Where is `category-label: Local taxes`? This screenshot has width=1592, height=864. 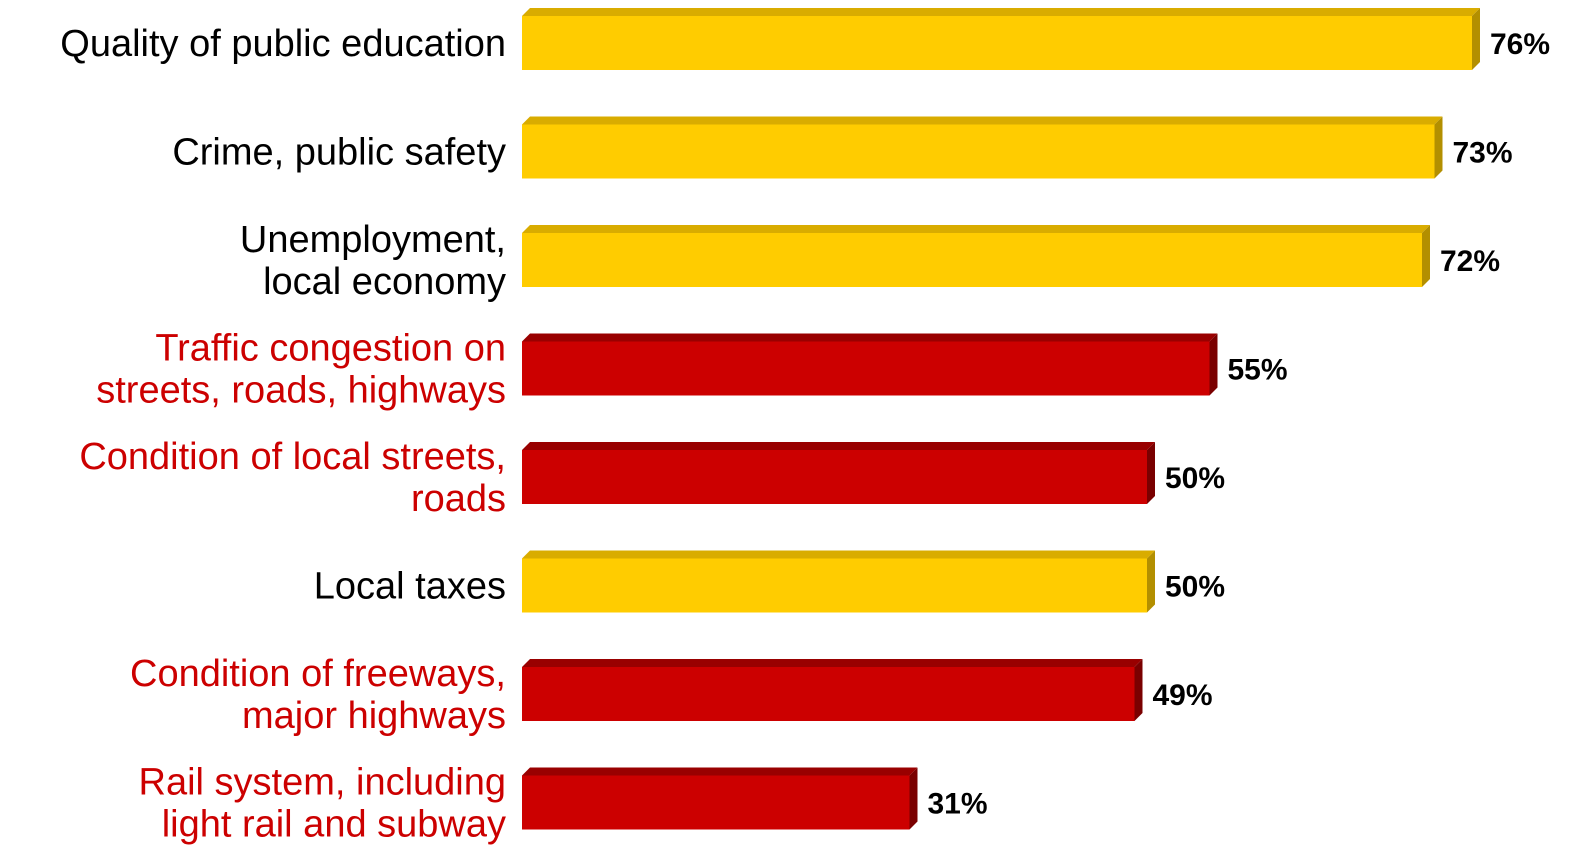
category-label: Local taxes is located at coordinates (410, 587).